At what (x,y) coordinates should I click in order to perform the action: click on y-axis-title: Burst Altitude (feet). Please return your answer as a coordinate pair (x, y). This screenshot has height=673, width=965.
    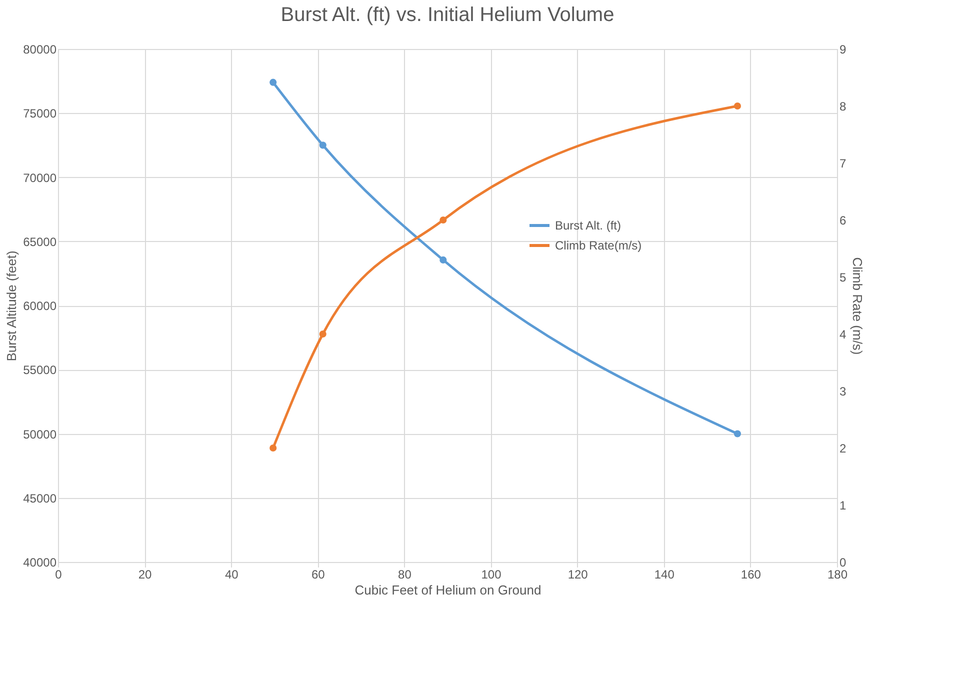
    Looking at the image, I should click on (12, 306).